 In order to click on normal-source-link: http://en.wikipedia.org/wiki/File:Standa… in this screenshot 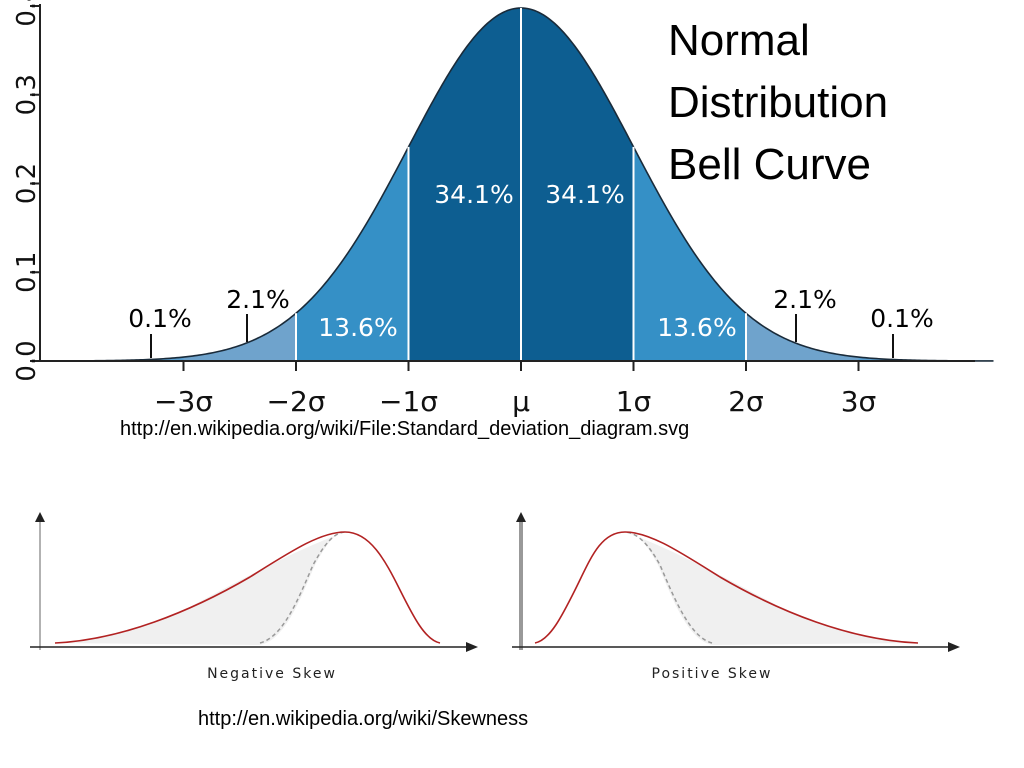, I will do `click(405, 429)`.